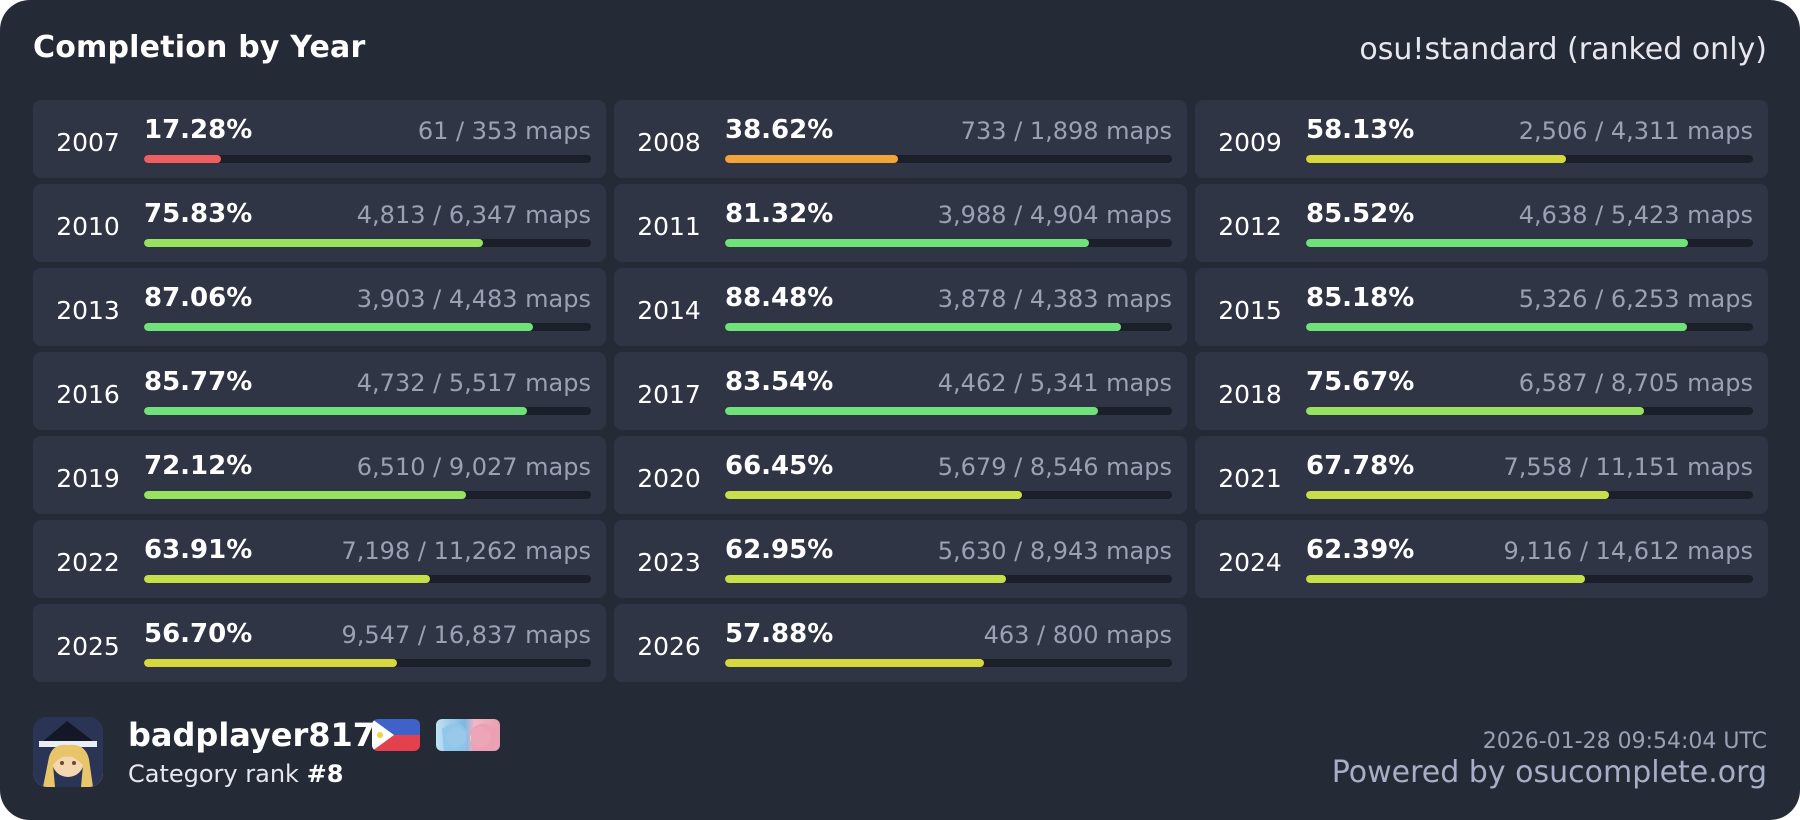  What do you see at coordinates (1250, 310) in the screenshot?
I see `year-label: 2015` at bounding box center [1250, 310].